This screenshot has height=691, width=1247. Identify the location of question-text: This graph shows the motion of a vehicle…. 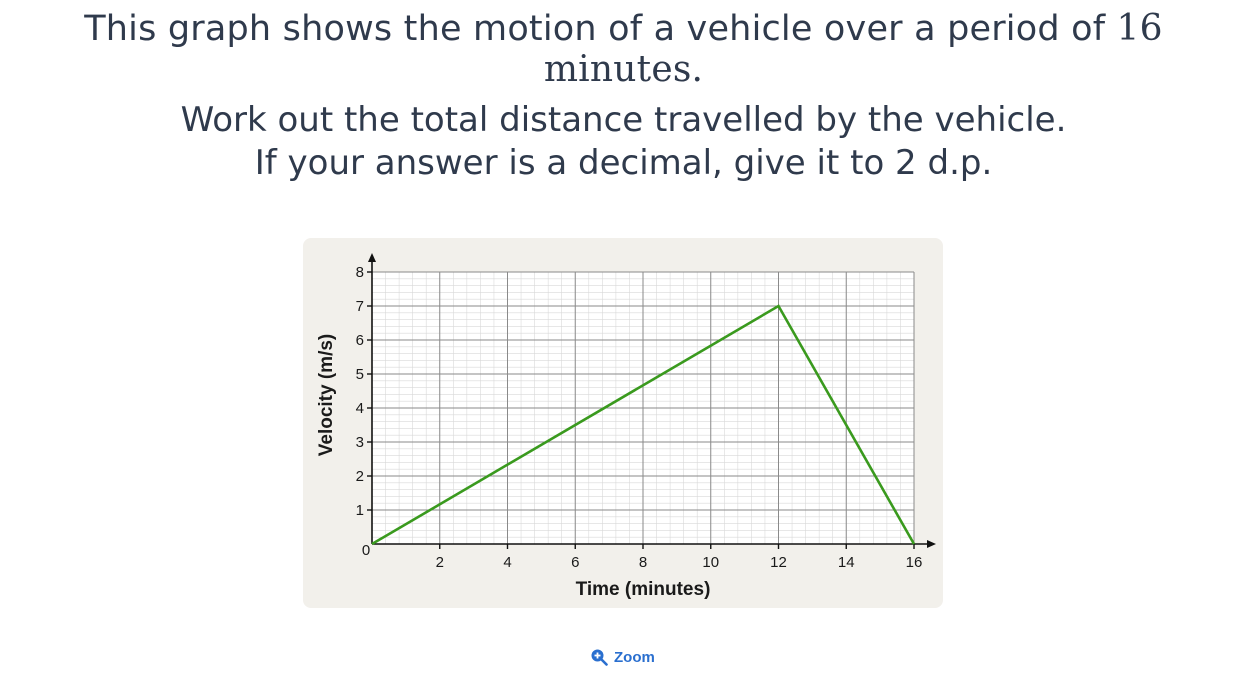
(600, 29).